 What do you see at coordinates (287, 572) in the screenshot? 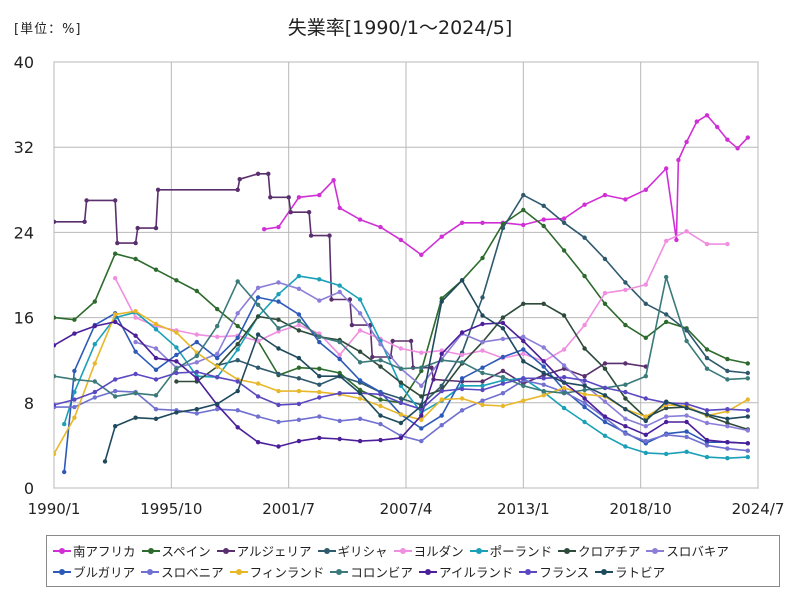
I see `legend-label: フィンランド` at bounding box center [287, 572].